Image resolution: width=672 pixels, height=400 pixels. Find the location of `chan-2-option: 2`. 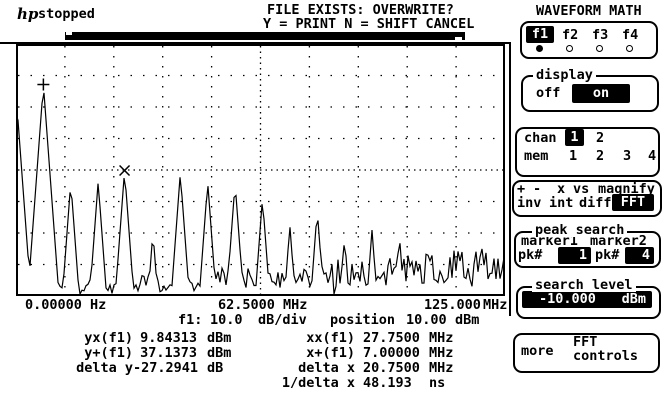

chan-2-option: 2 is located at coordinates (600, 138).